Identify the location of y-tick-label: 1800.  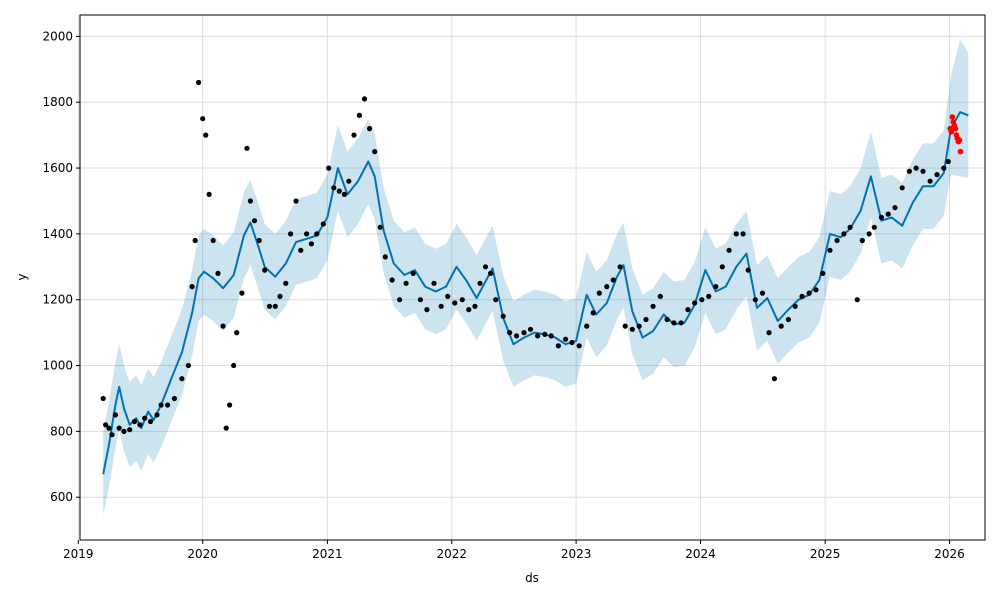
(57, 102).